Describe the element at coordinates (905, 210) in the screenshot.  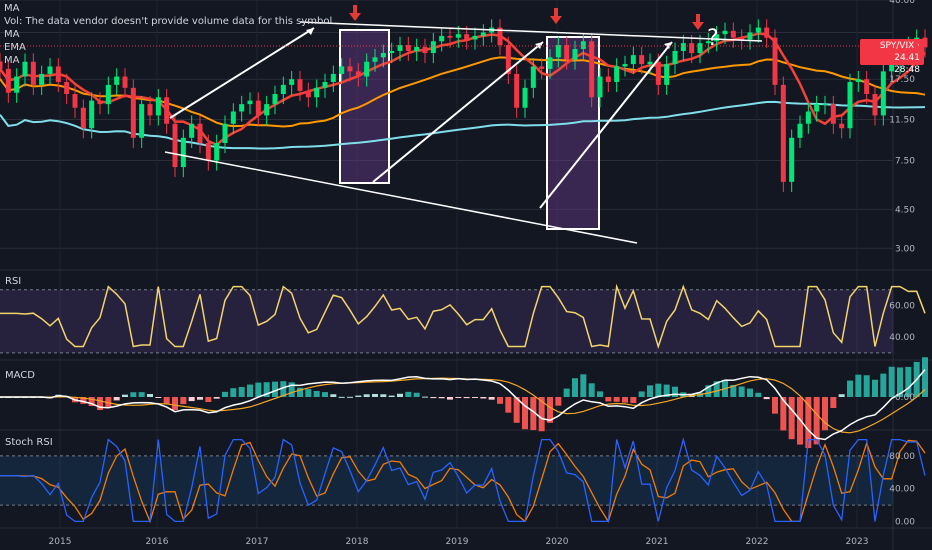
I see `price-axis-tick: 4.50` at that location.